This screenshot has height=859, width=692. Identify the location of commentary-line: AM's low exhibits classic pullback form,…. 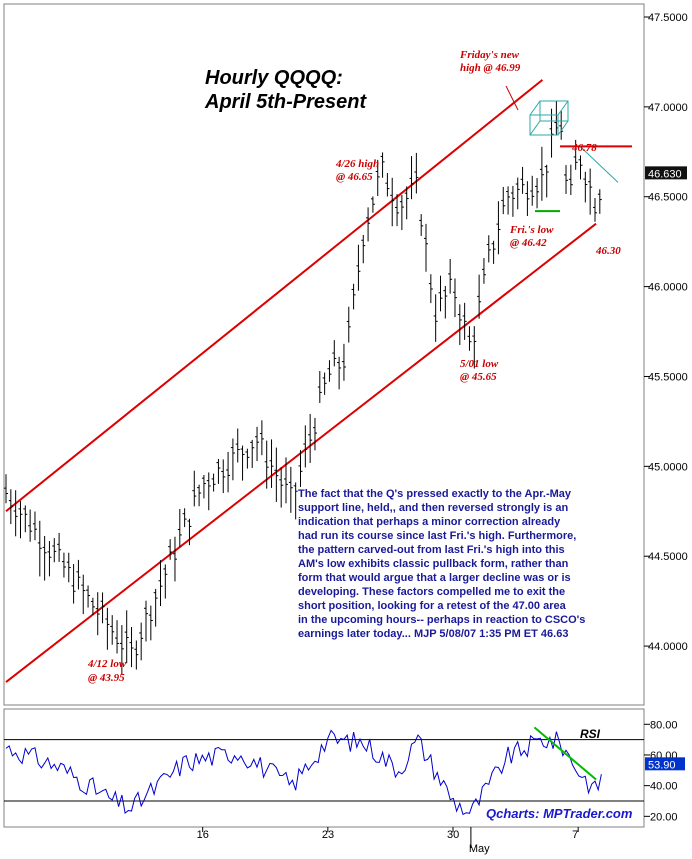
(433, 564).